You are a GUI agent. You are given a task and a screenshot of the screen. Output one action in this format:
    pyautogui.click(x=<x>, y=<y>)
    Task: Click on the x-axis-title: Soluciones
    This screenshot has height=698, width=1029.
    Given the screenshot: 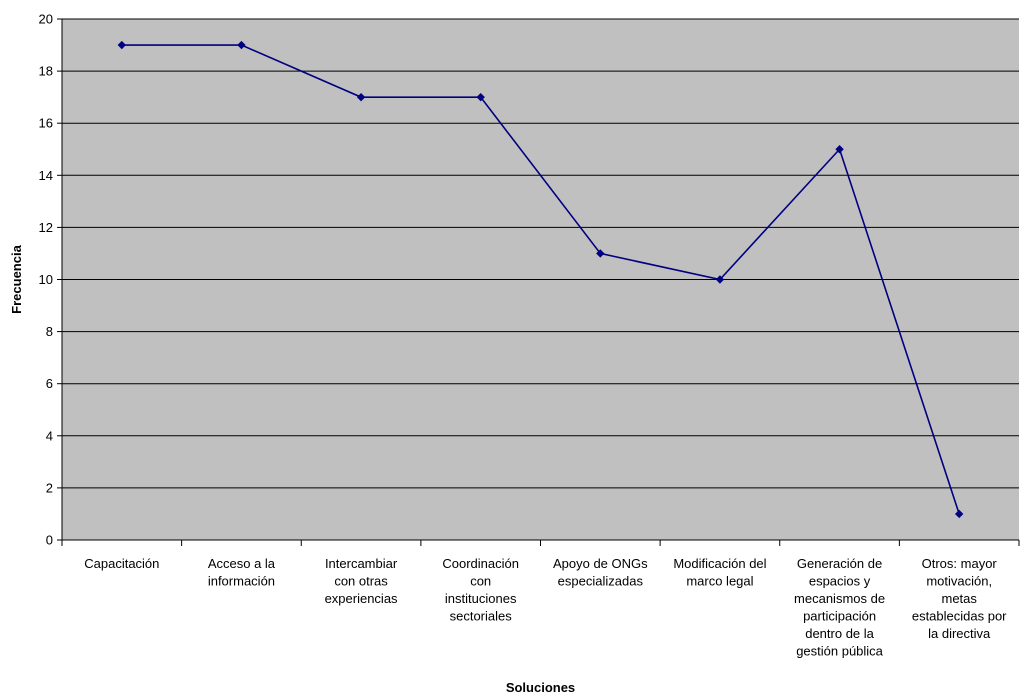 What is the action you would take?
    pyautogui.click(x=540, y=687)
    